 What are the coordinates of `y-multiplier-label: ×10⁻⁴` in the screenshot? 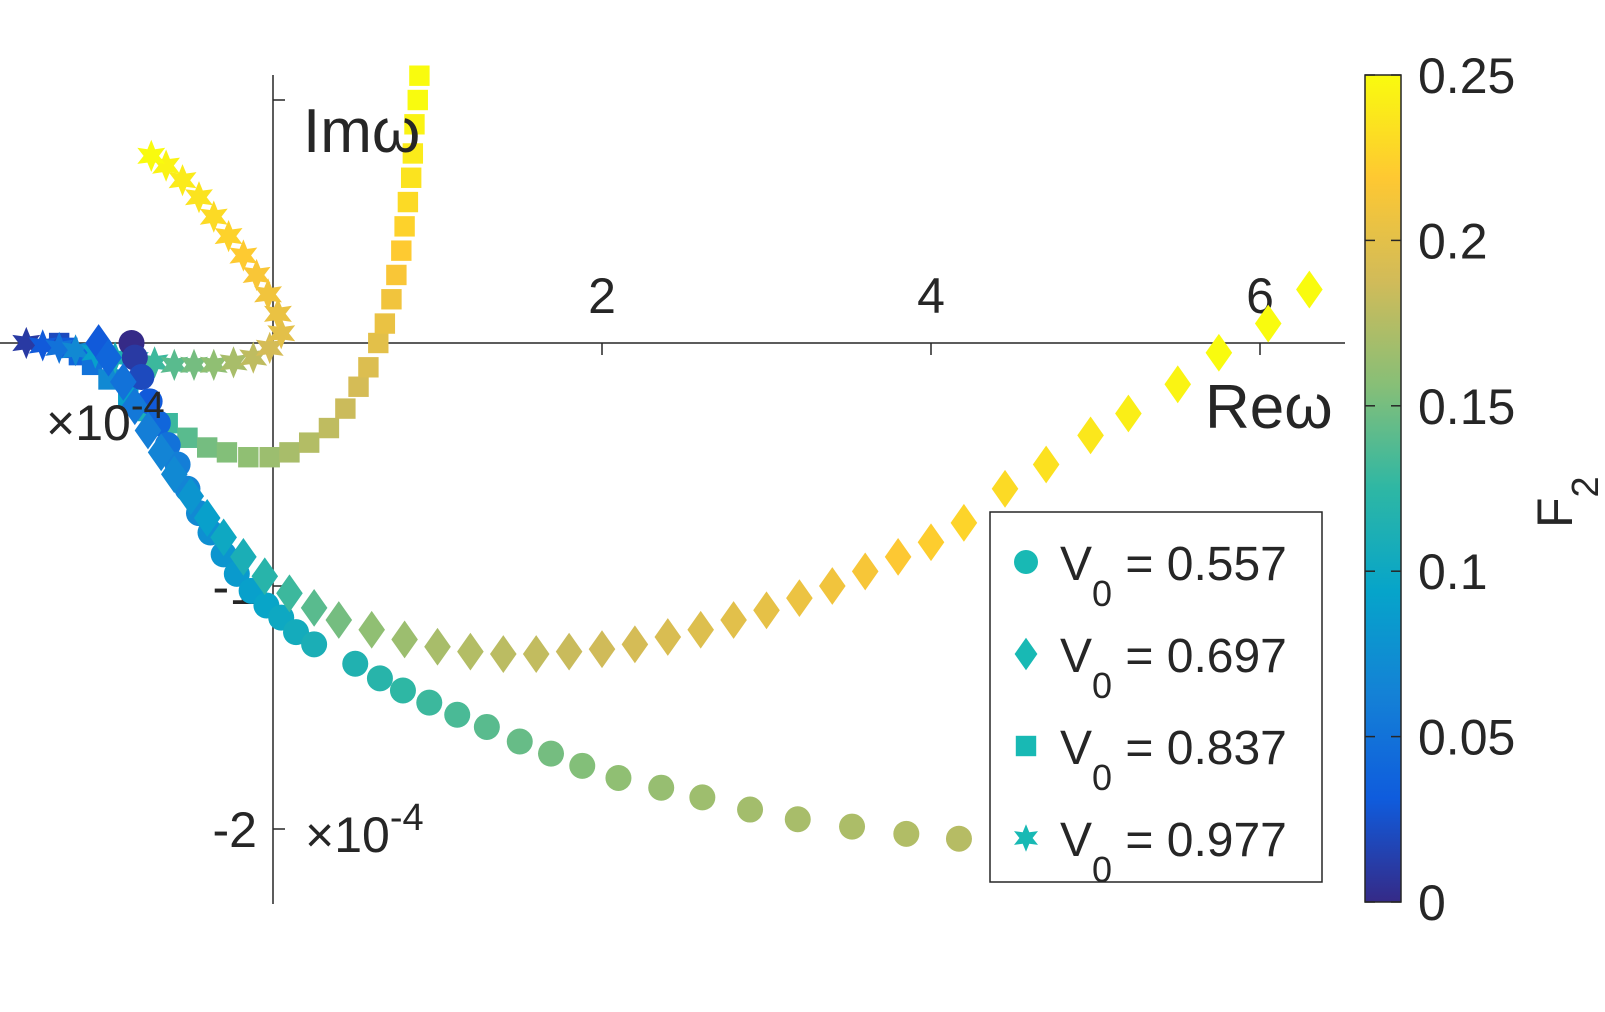 It's located at (364, 830).